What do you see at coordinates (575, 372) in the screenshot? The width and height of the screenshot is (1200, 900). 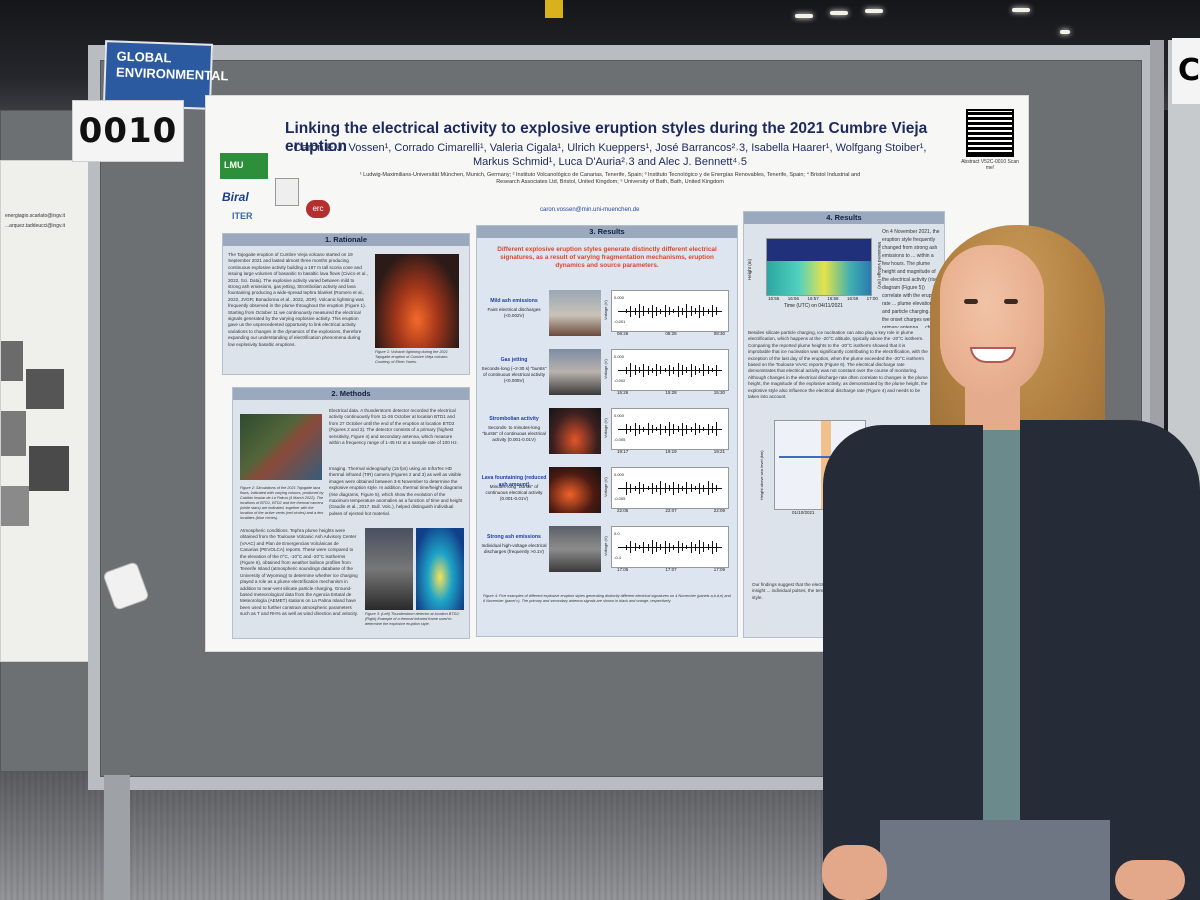 I see `eruption-photo` at bounding box center [575, 372].